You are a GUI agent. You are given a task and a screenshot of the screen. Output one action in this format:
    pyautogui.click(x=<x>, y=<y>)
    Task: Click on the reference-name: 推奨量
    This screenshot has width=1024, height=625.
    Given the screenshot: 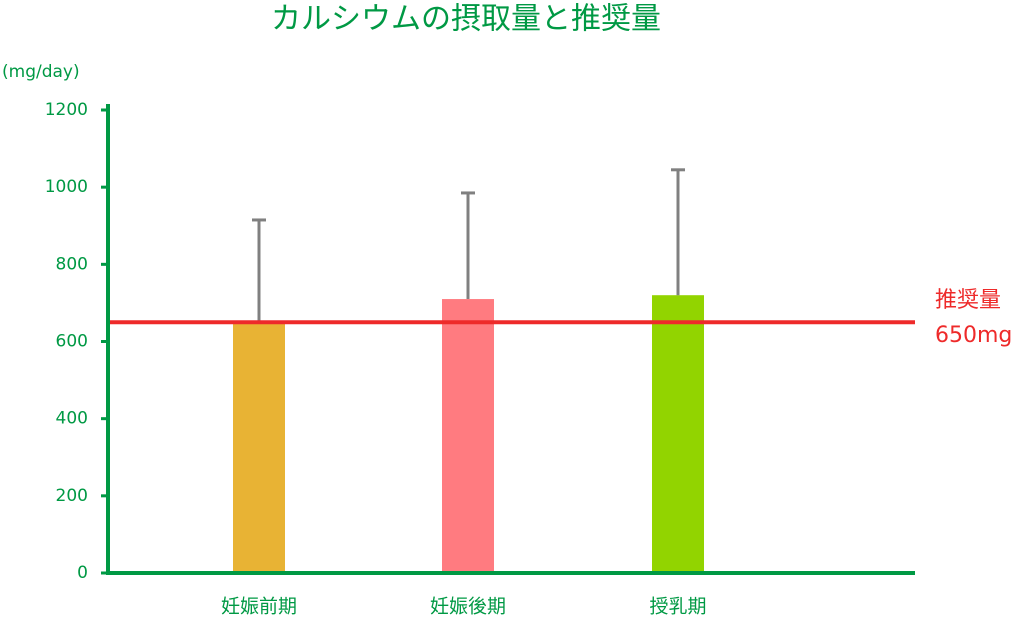 What is the action you would take?
    pyautogui.click(x=968, y=300)
    